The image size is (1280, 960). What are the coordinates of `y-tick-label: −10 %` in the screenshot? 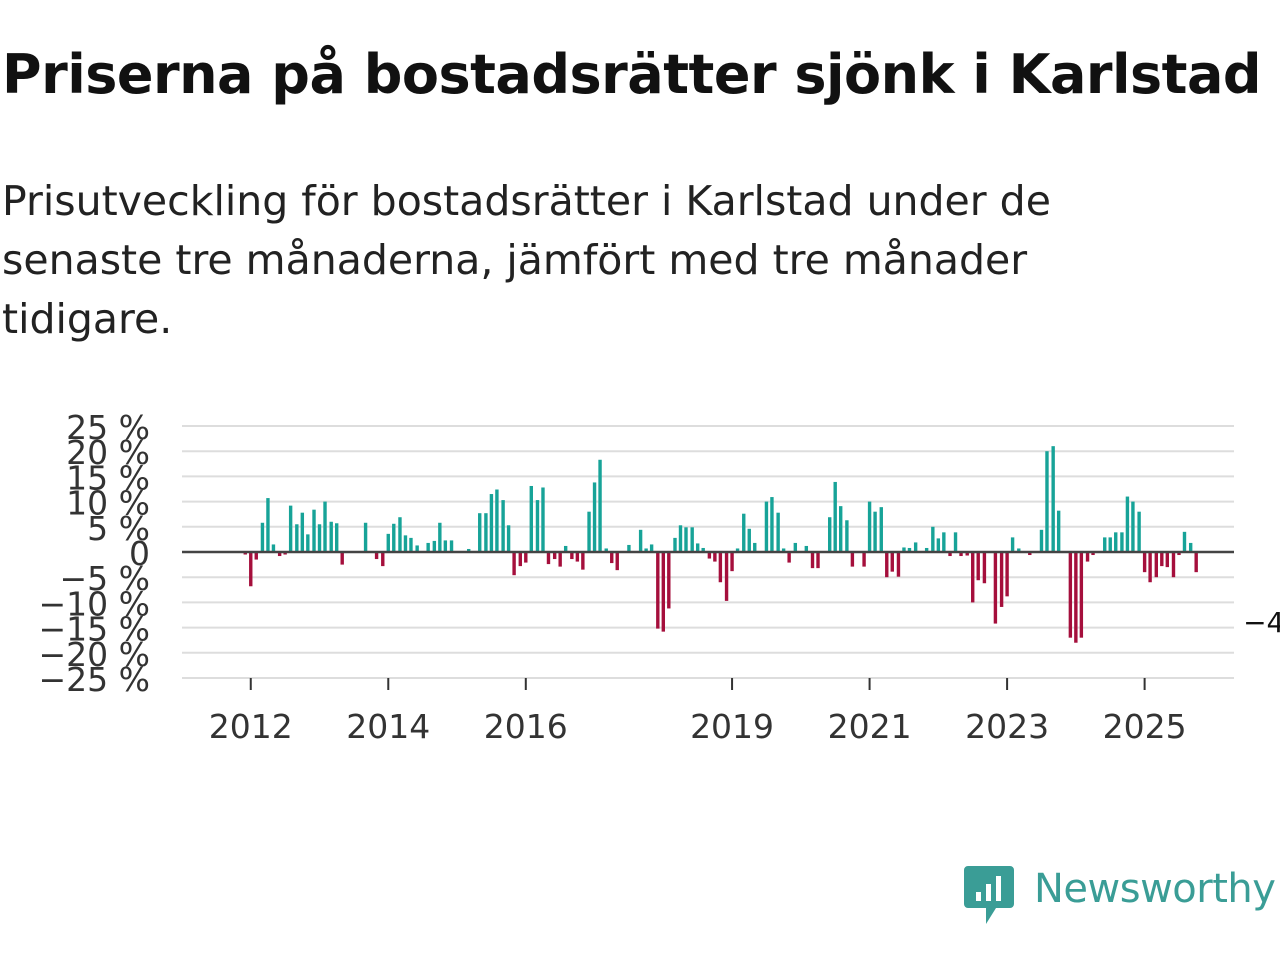 It's located at (95, 603).